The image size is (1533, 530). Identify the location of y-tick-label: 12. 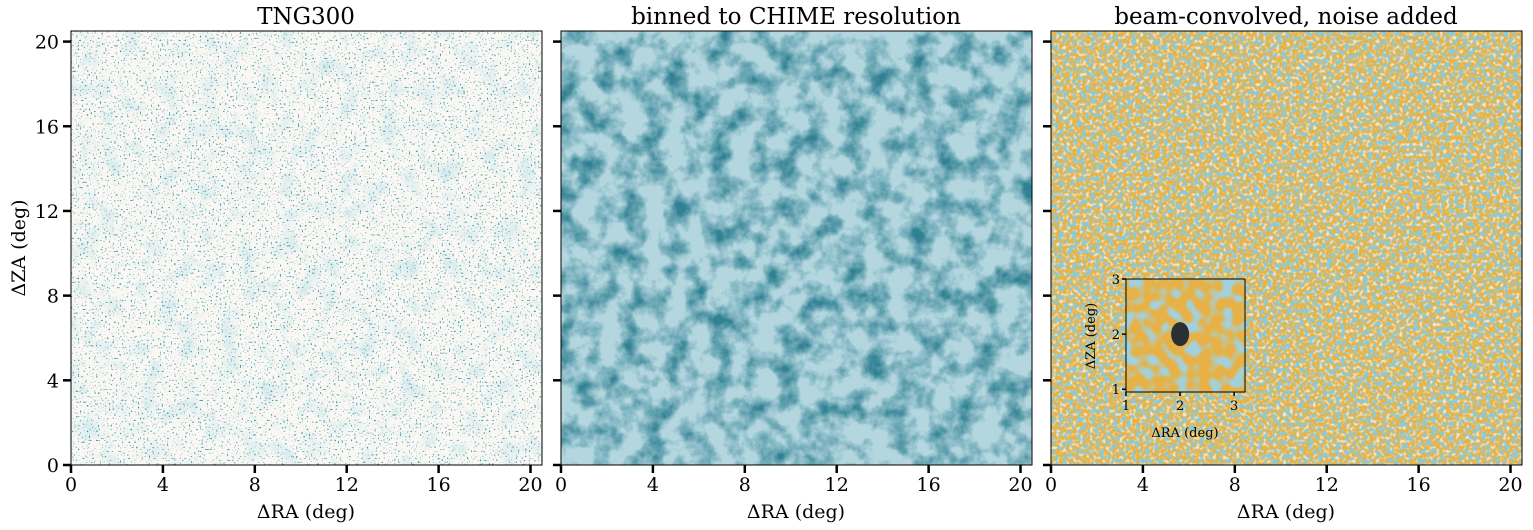
(47, 212).